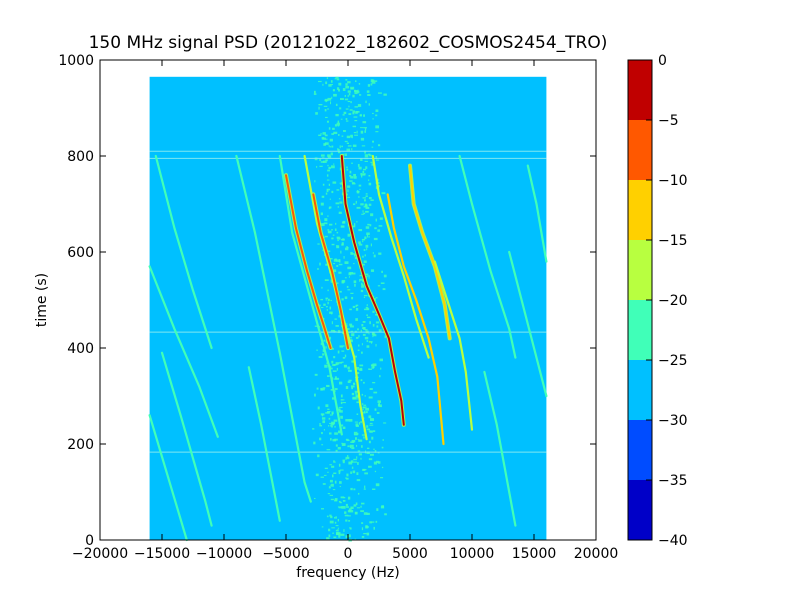  Describe the element at coordinates (673, 541) in the screenshot. I see `colorbar-tick-label: −40` at that location.